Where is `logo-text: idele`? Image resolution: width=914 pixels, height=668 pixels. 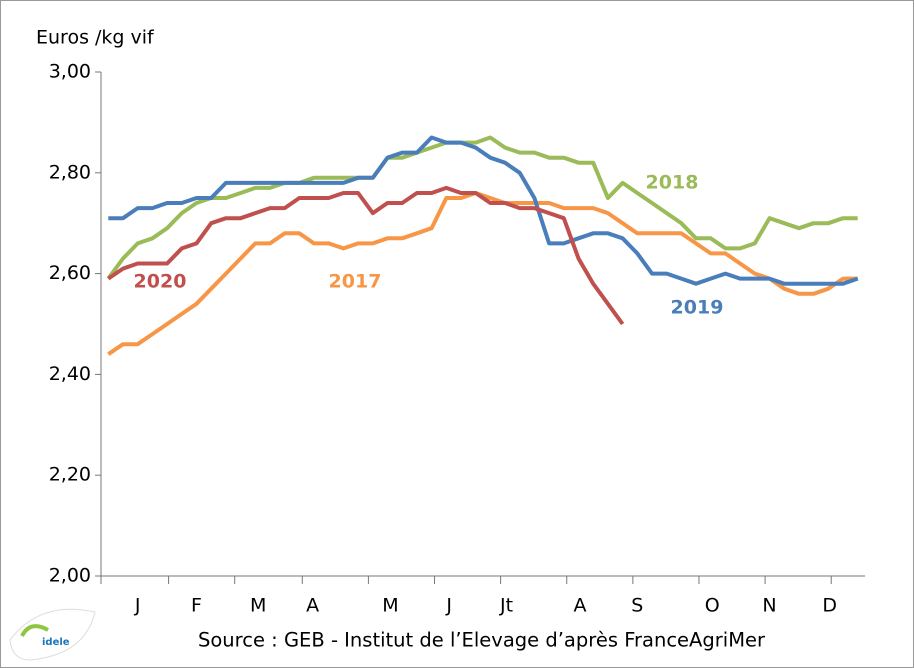 logo-text: idele is located at coordinates (56, 642).